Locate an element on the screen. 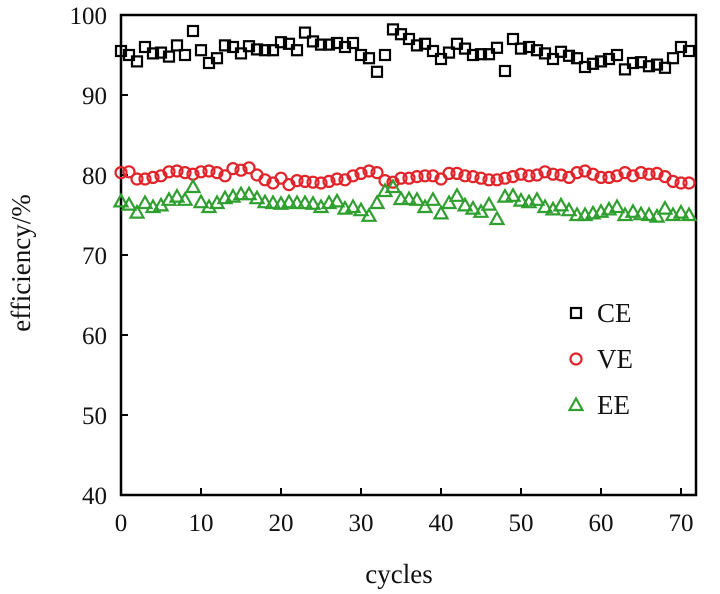  x-tick-label: 40 is located at coordinates (441, 523).